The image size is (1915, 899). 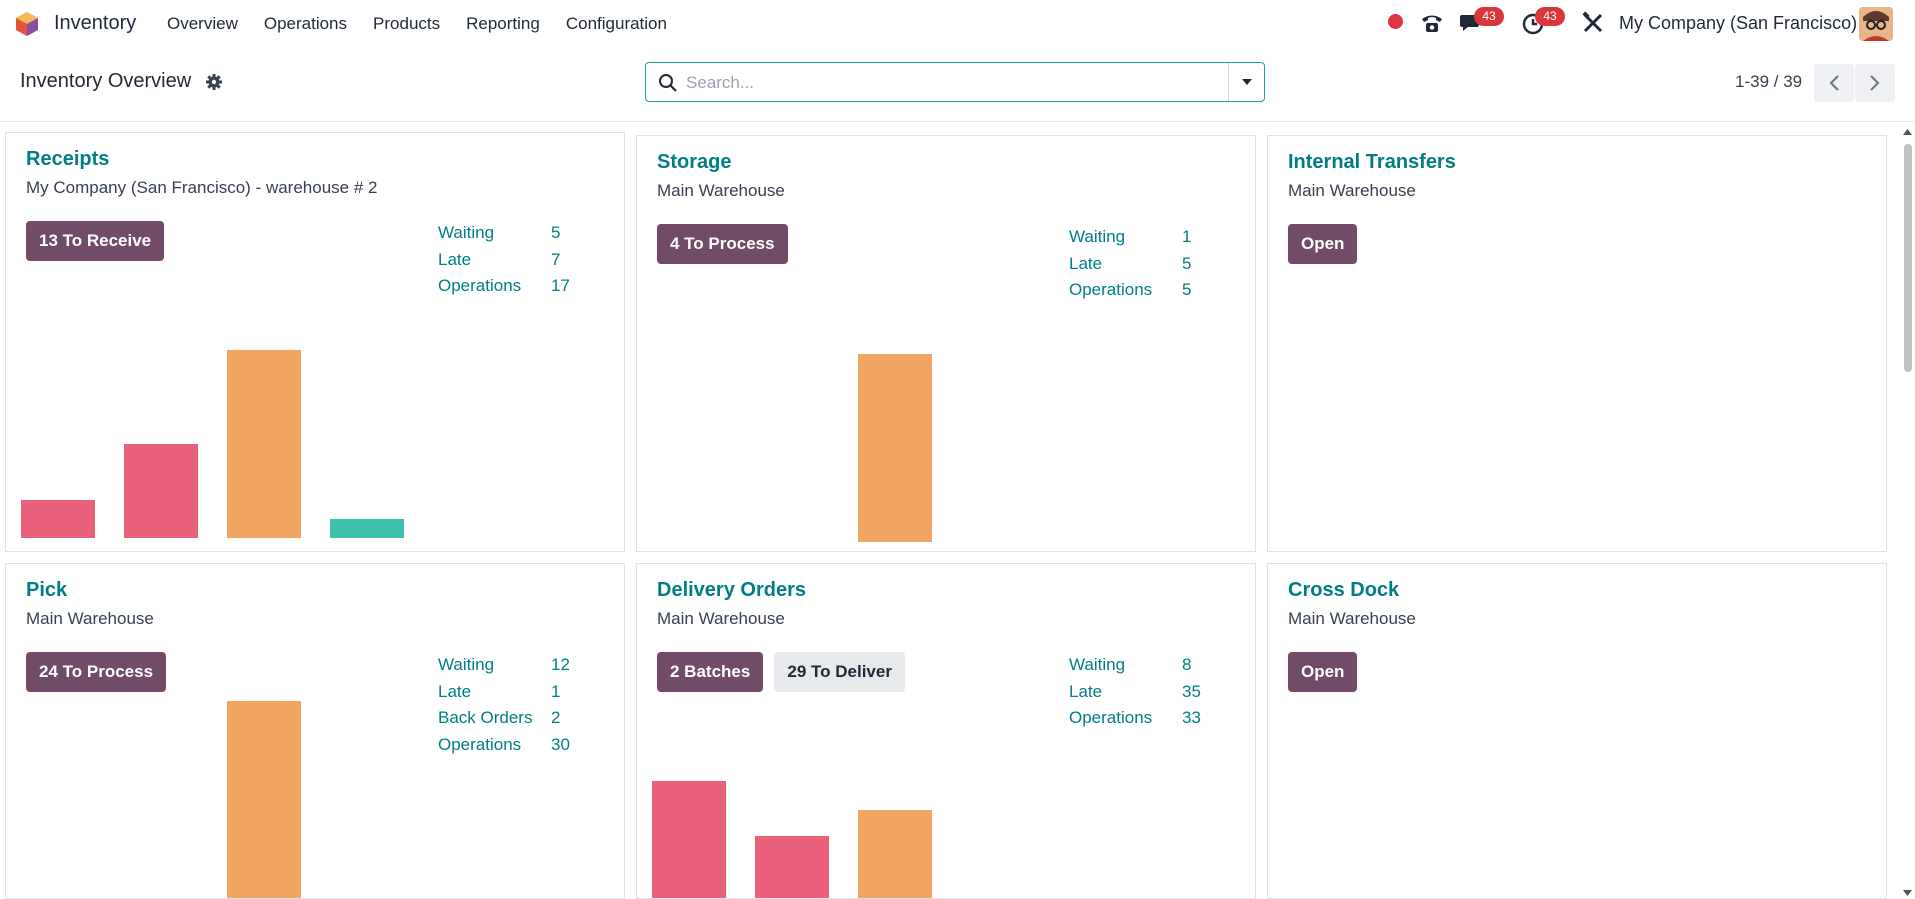 I want to click on stat-label: Back Orders, so click(x=485, y=717).